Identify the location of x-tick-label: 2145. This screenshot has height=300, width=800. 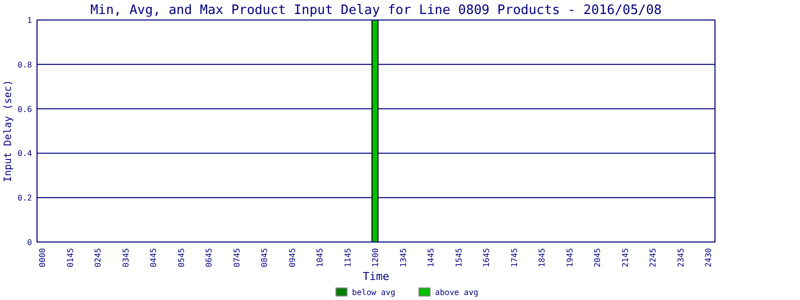
(625, 258).